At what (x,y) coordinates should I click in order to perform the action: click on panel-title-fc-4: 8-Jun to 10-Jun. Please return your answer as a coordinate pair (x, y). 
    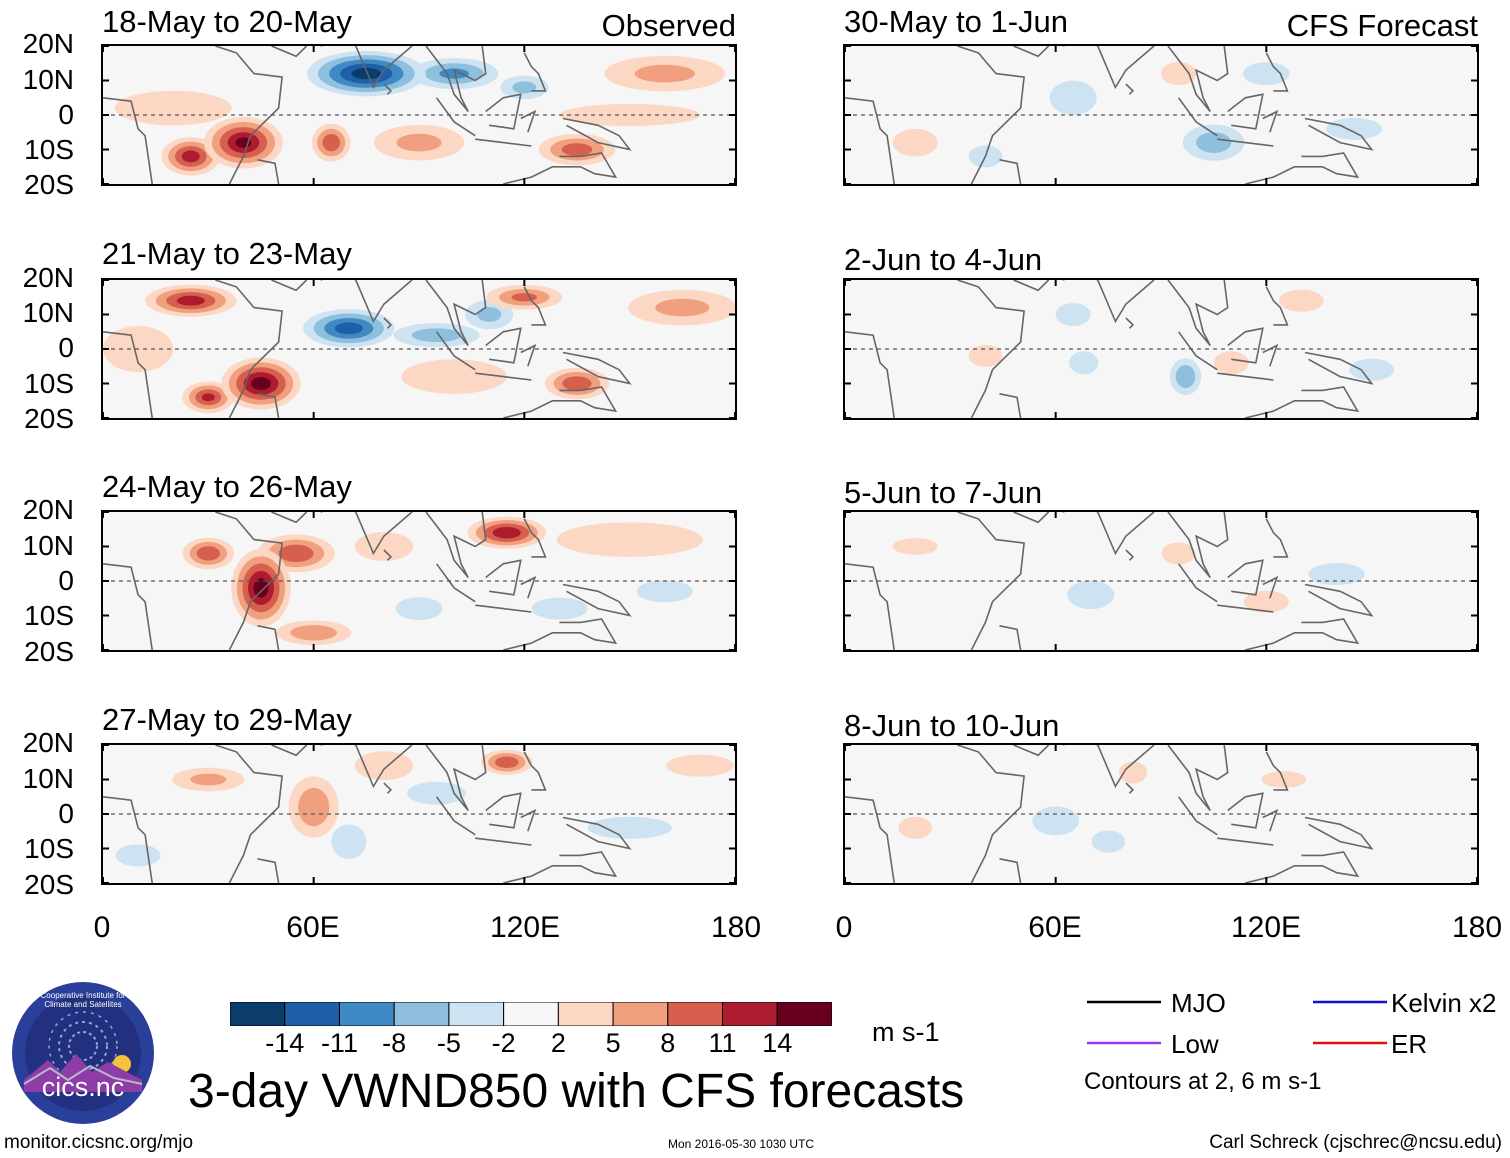
    Looking at the image, I should click on (952, 725).